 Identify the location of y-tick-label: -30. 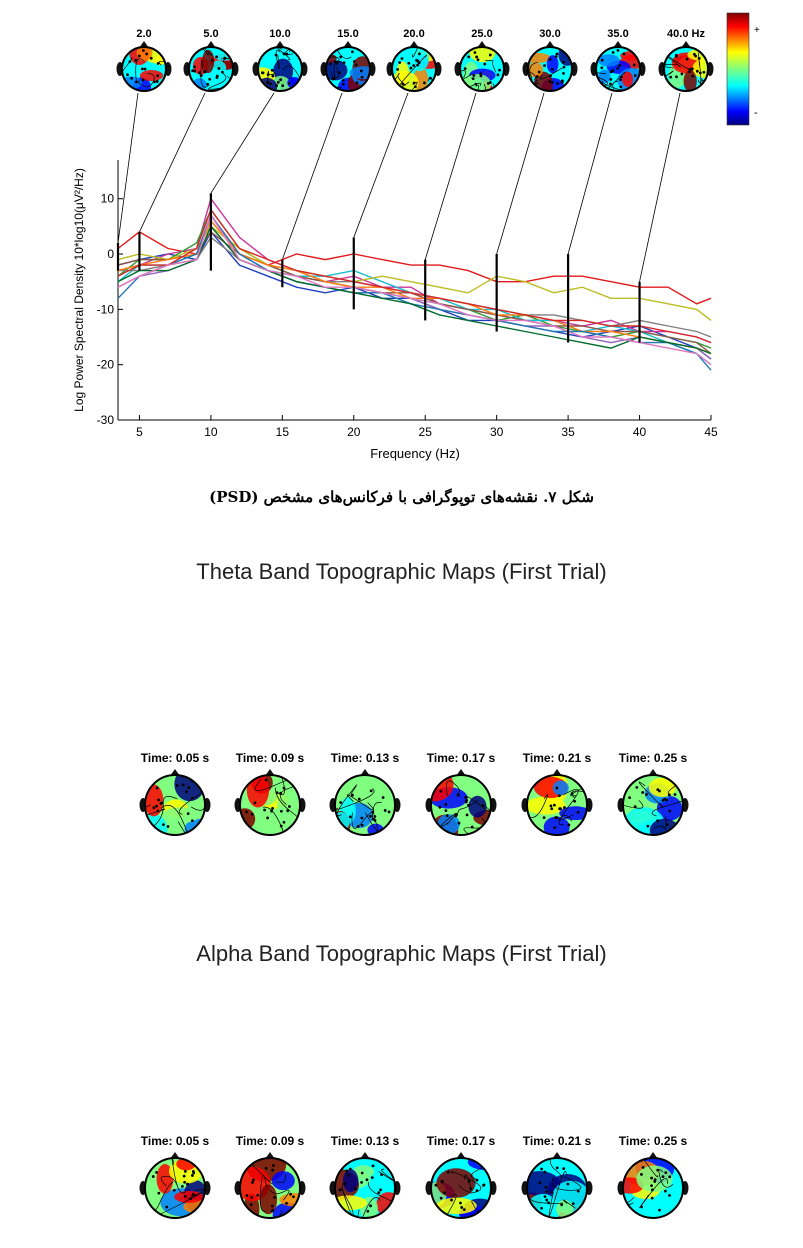
(106, 420).